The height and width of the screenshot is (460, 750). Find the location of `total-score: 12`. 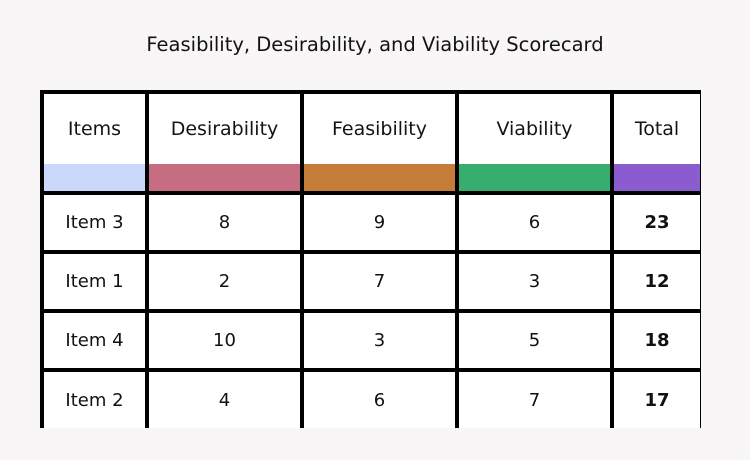

total-score: 12 is located at coordinates (657, 281).